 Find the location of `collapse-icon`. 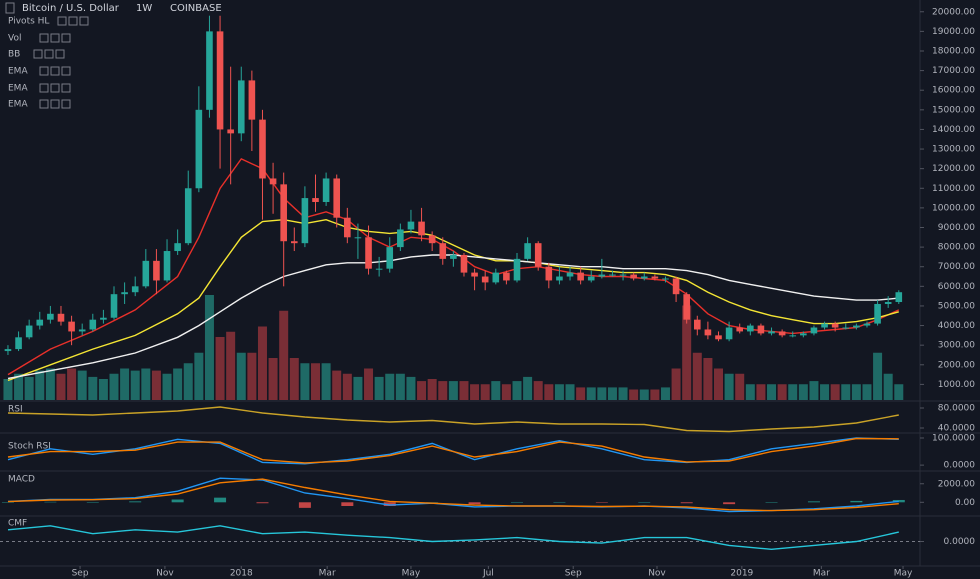

collapse-icon is located at coordinates (10, 8).